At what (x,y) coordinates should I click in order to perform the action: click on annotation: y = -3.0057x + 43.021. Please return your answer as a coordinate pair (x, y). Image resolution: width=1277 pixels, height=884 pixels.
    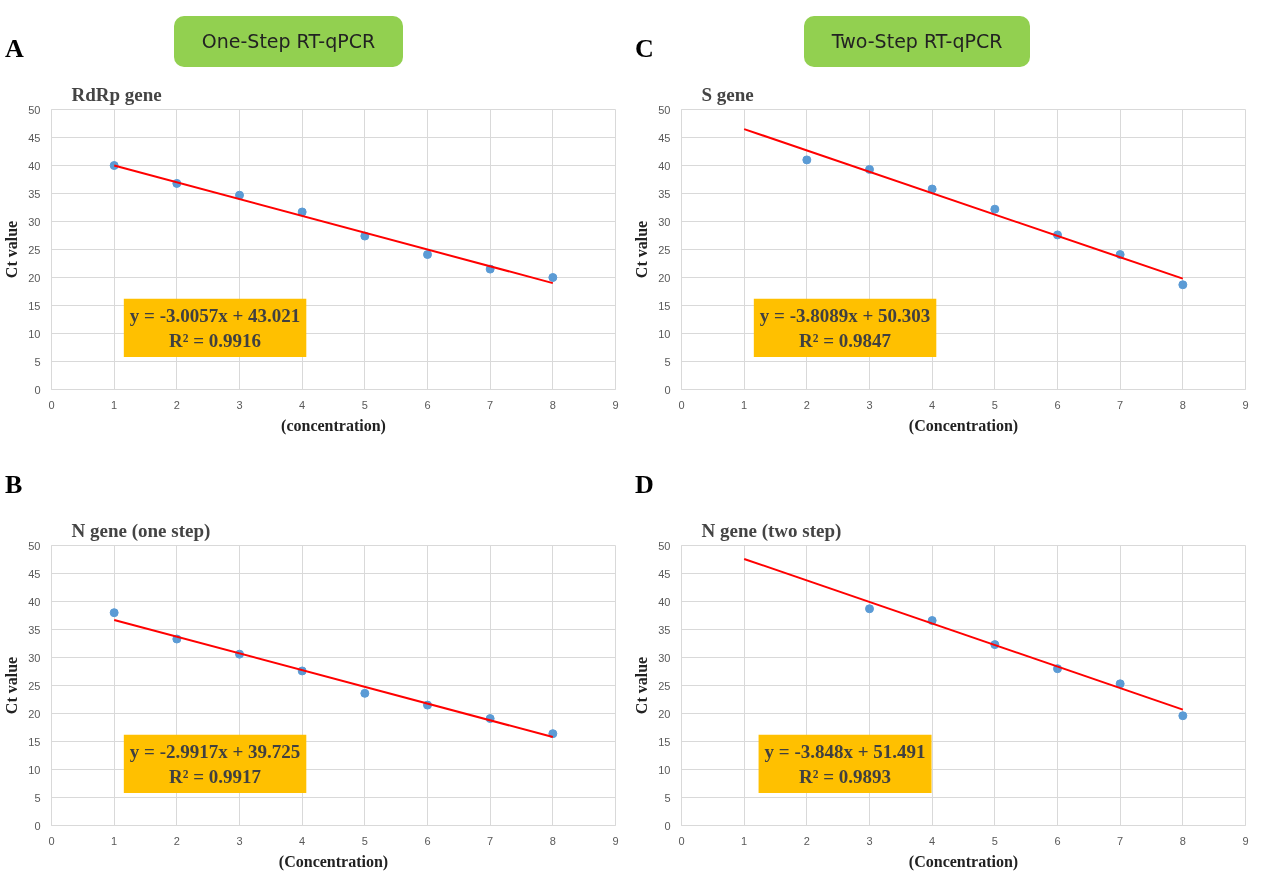
    Looking at the image, I should click on (215, 315).